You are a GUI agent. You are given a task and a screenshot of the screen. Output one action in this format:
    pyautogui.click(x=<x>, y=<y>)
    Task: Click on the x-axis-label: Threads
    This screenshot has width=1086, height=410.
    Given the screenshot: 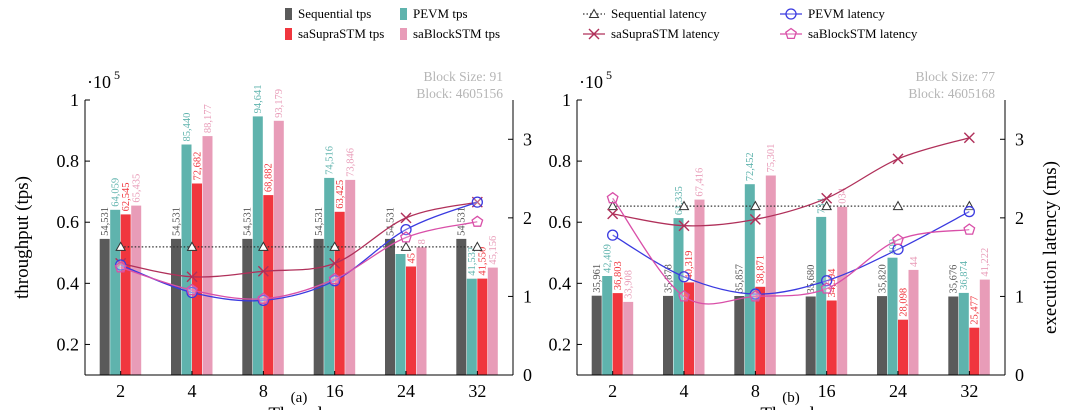 What is the action you would take?
    pyautogui.click(x=790, y=407)
    